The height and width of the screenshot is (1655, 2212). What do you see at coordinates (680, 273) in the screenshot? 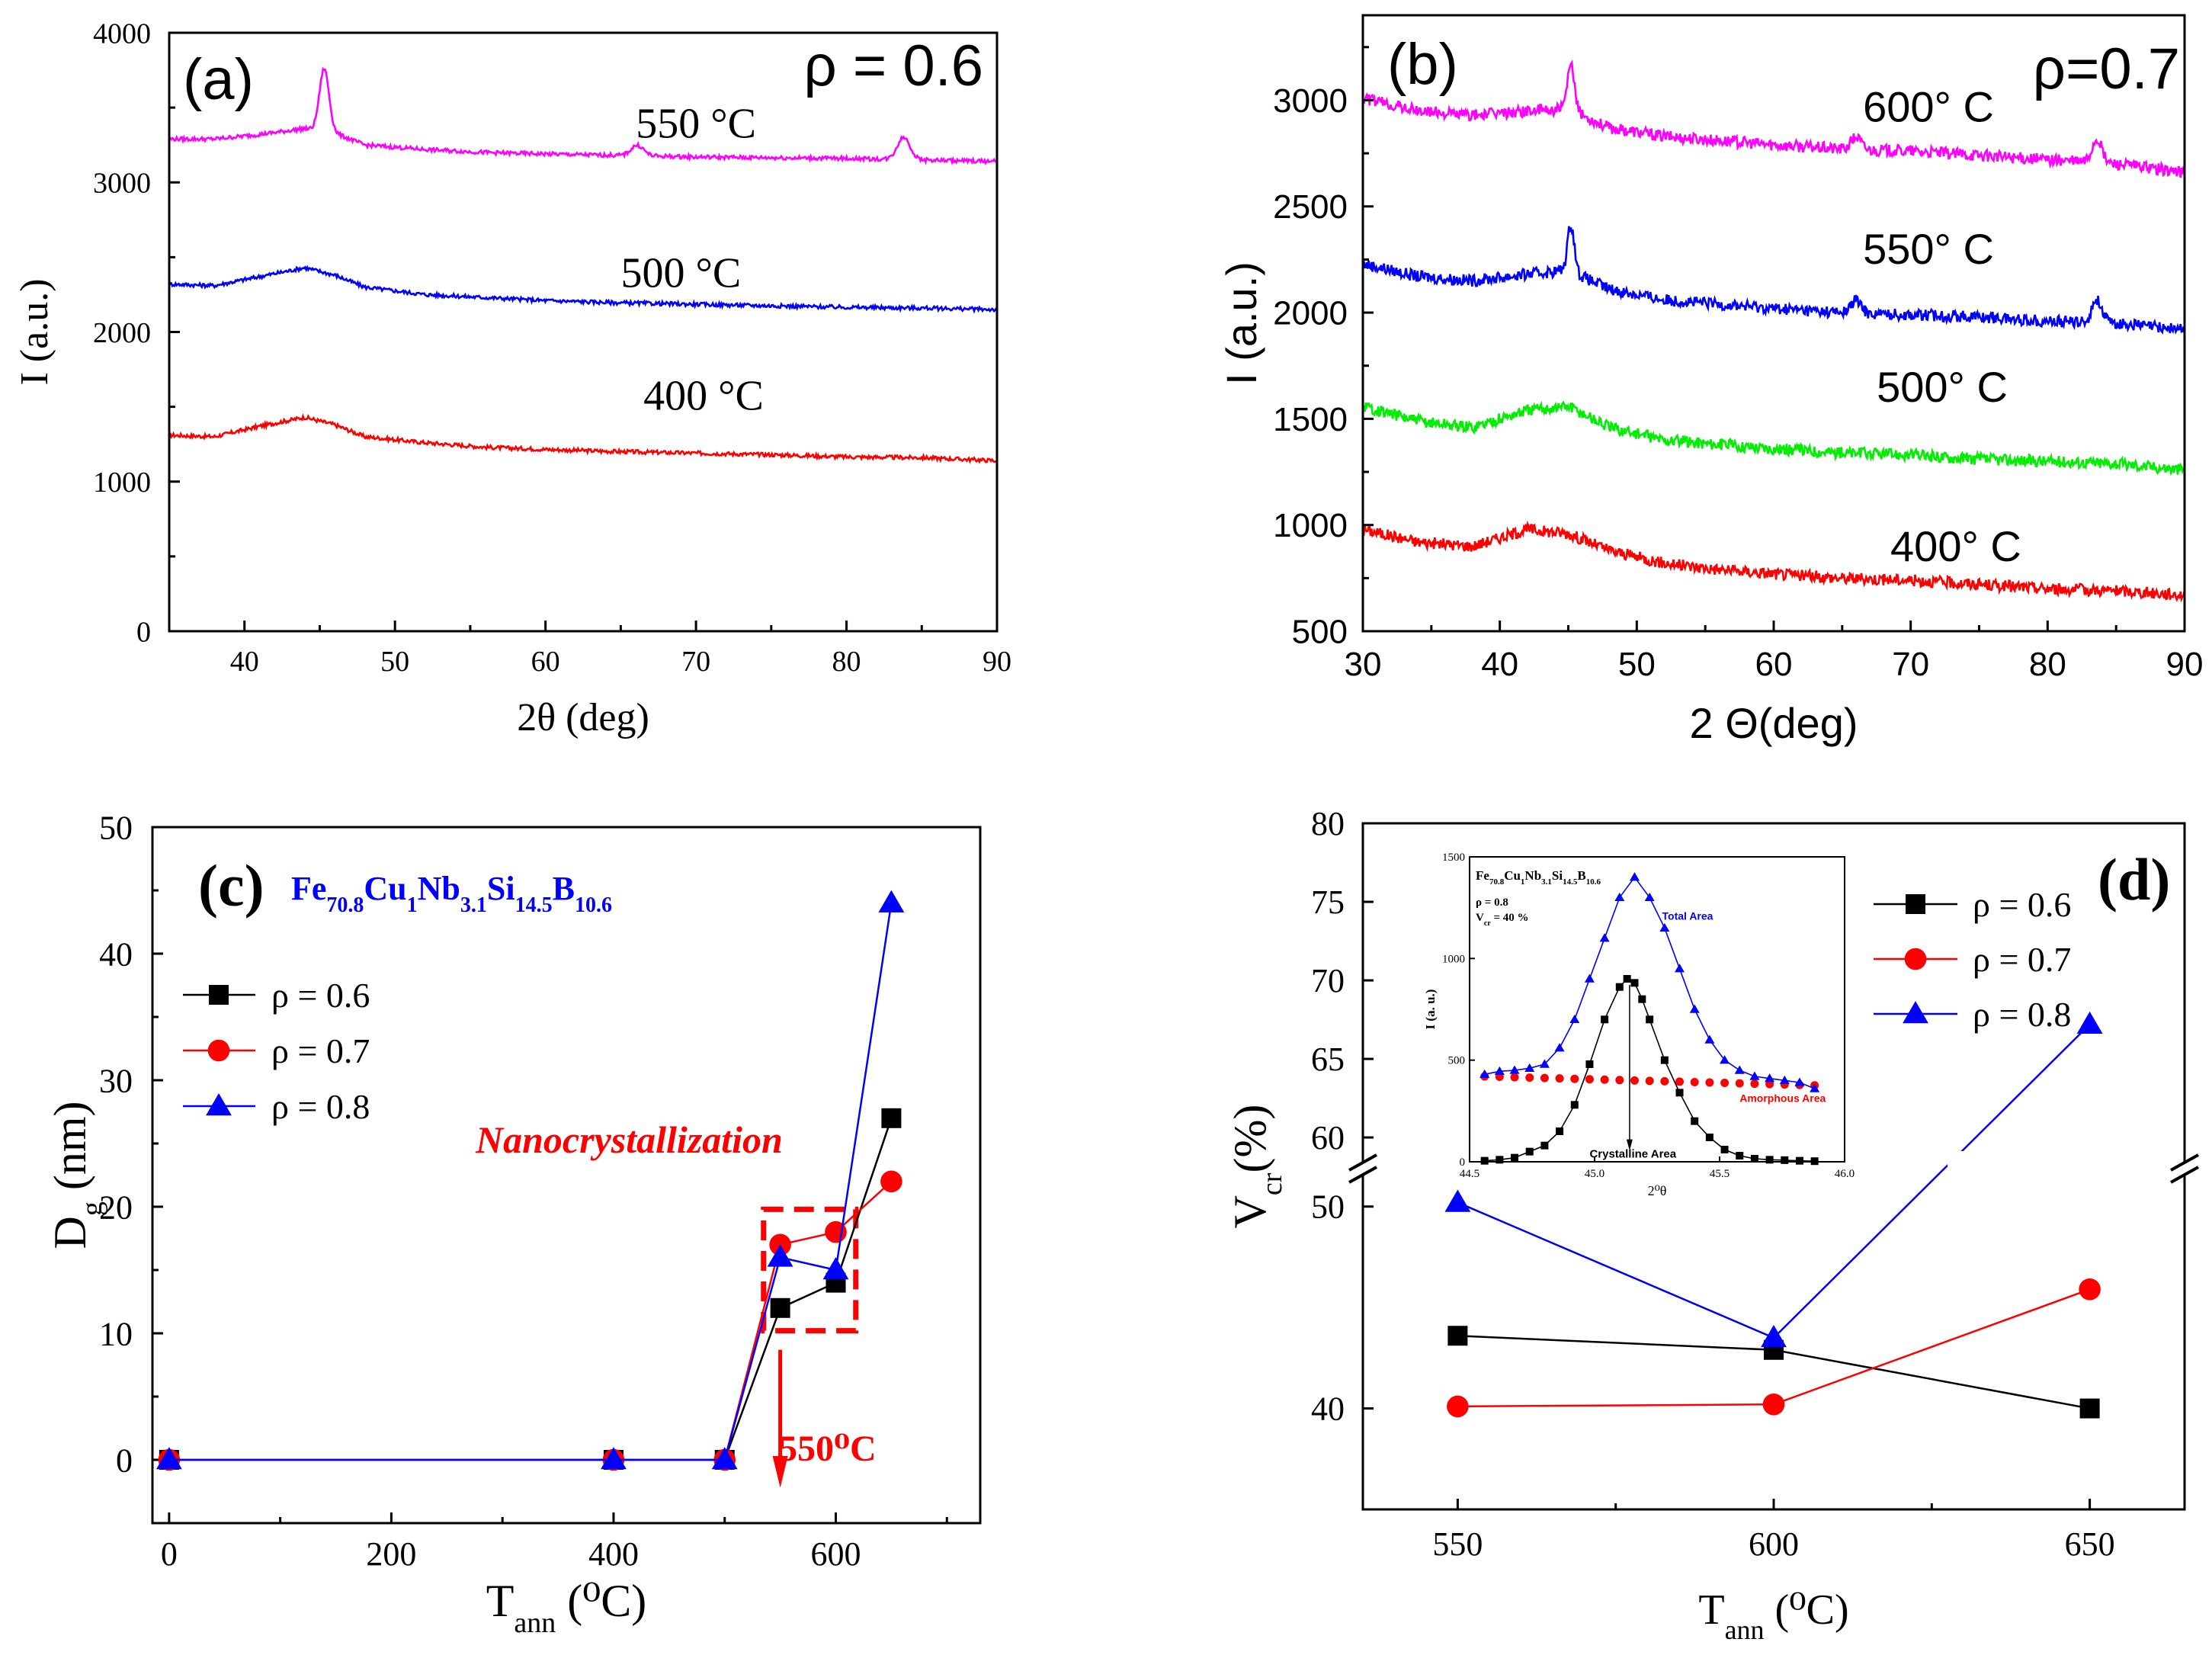
I see `curve-label: 500 °C` at bounding box center [680, 273].